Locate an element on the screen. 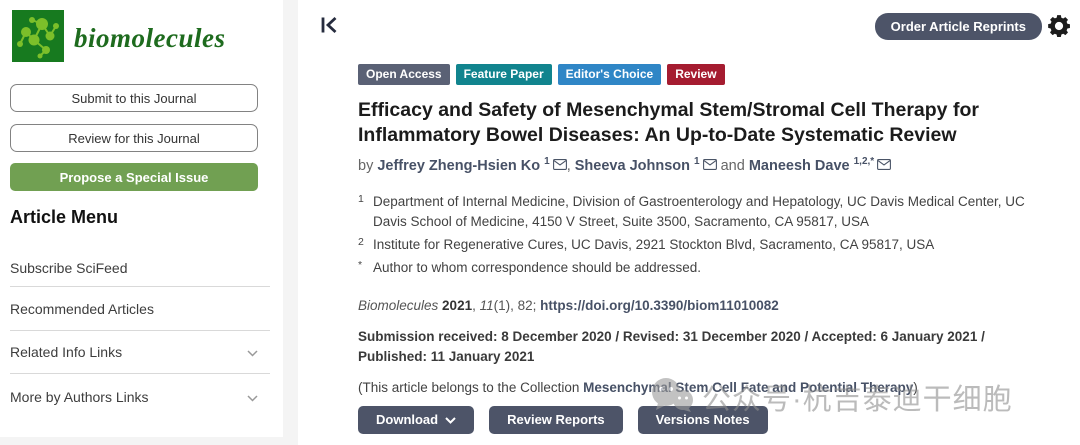  versions-notes-button: Versions Notes is located at coordinates (702, 419).